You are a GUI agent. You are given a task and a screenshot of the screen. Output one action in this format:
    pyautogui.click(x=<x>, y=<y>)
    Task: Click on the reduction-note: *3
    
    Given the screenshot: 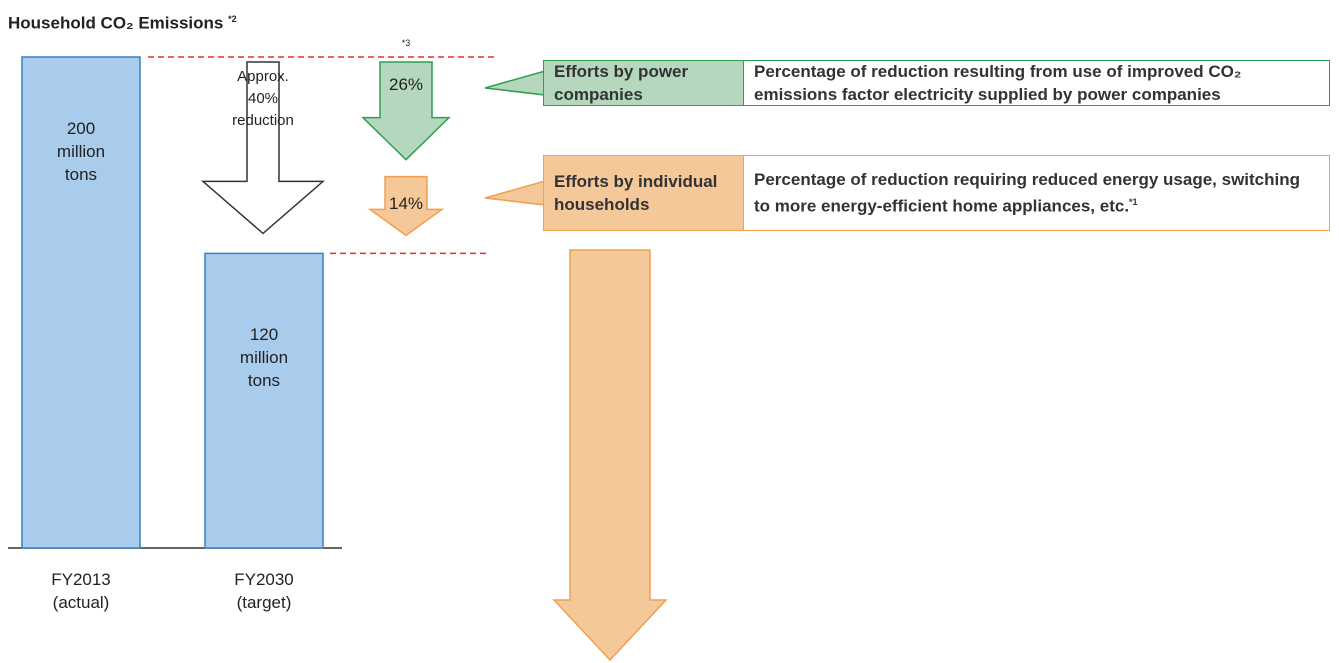 What is the action you would take?
    pyautogui.click(x=406, y=43)
    